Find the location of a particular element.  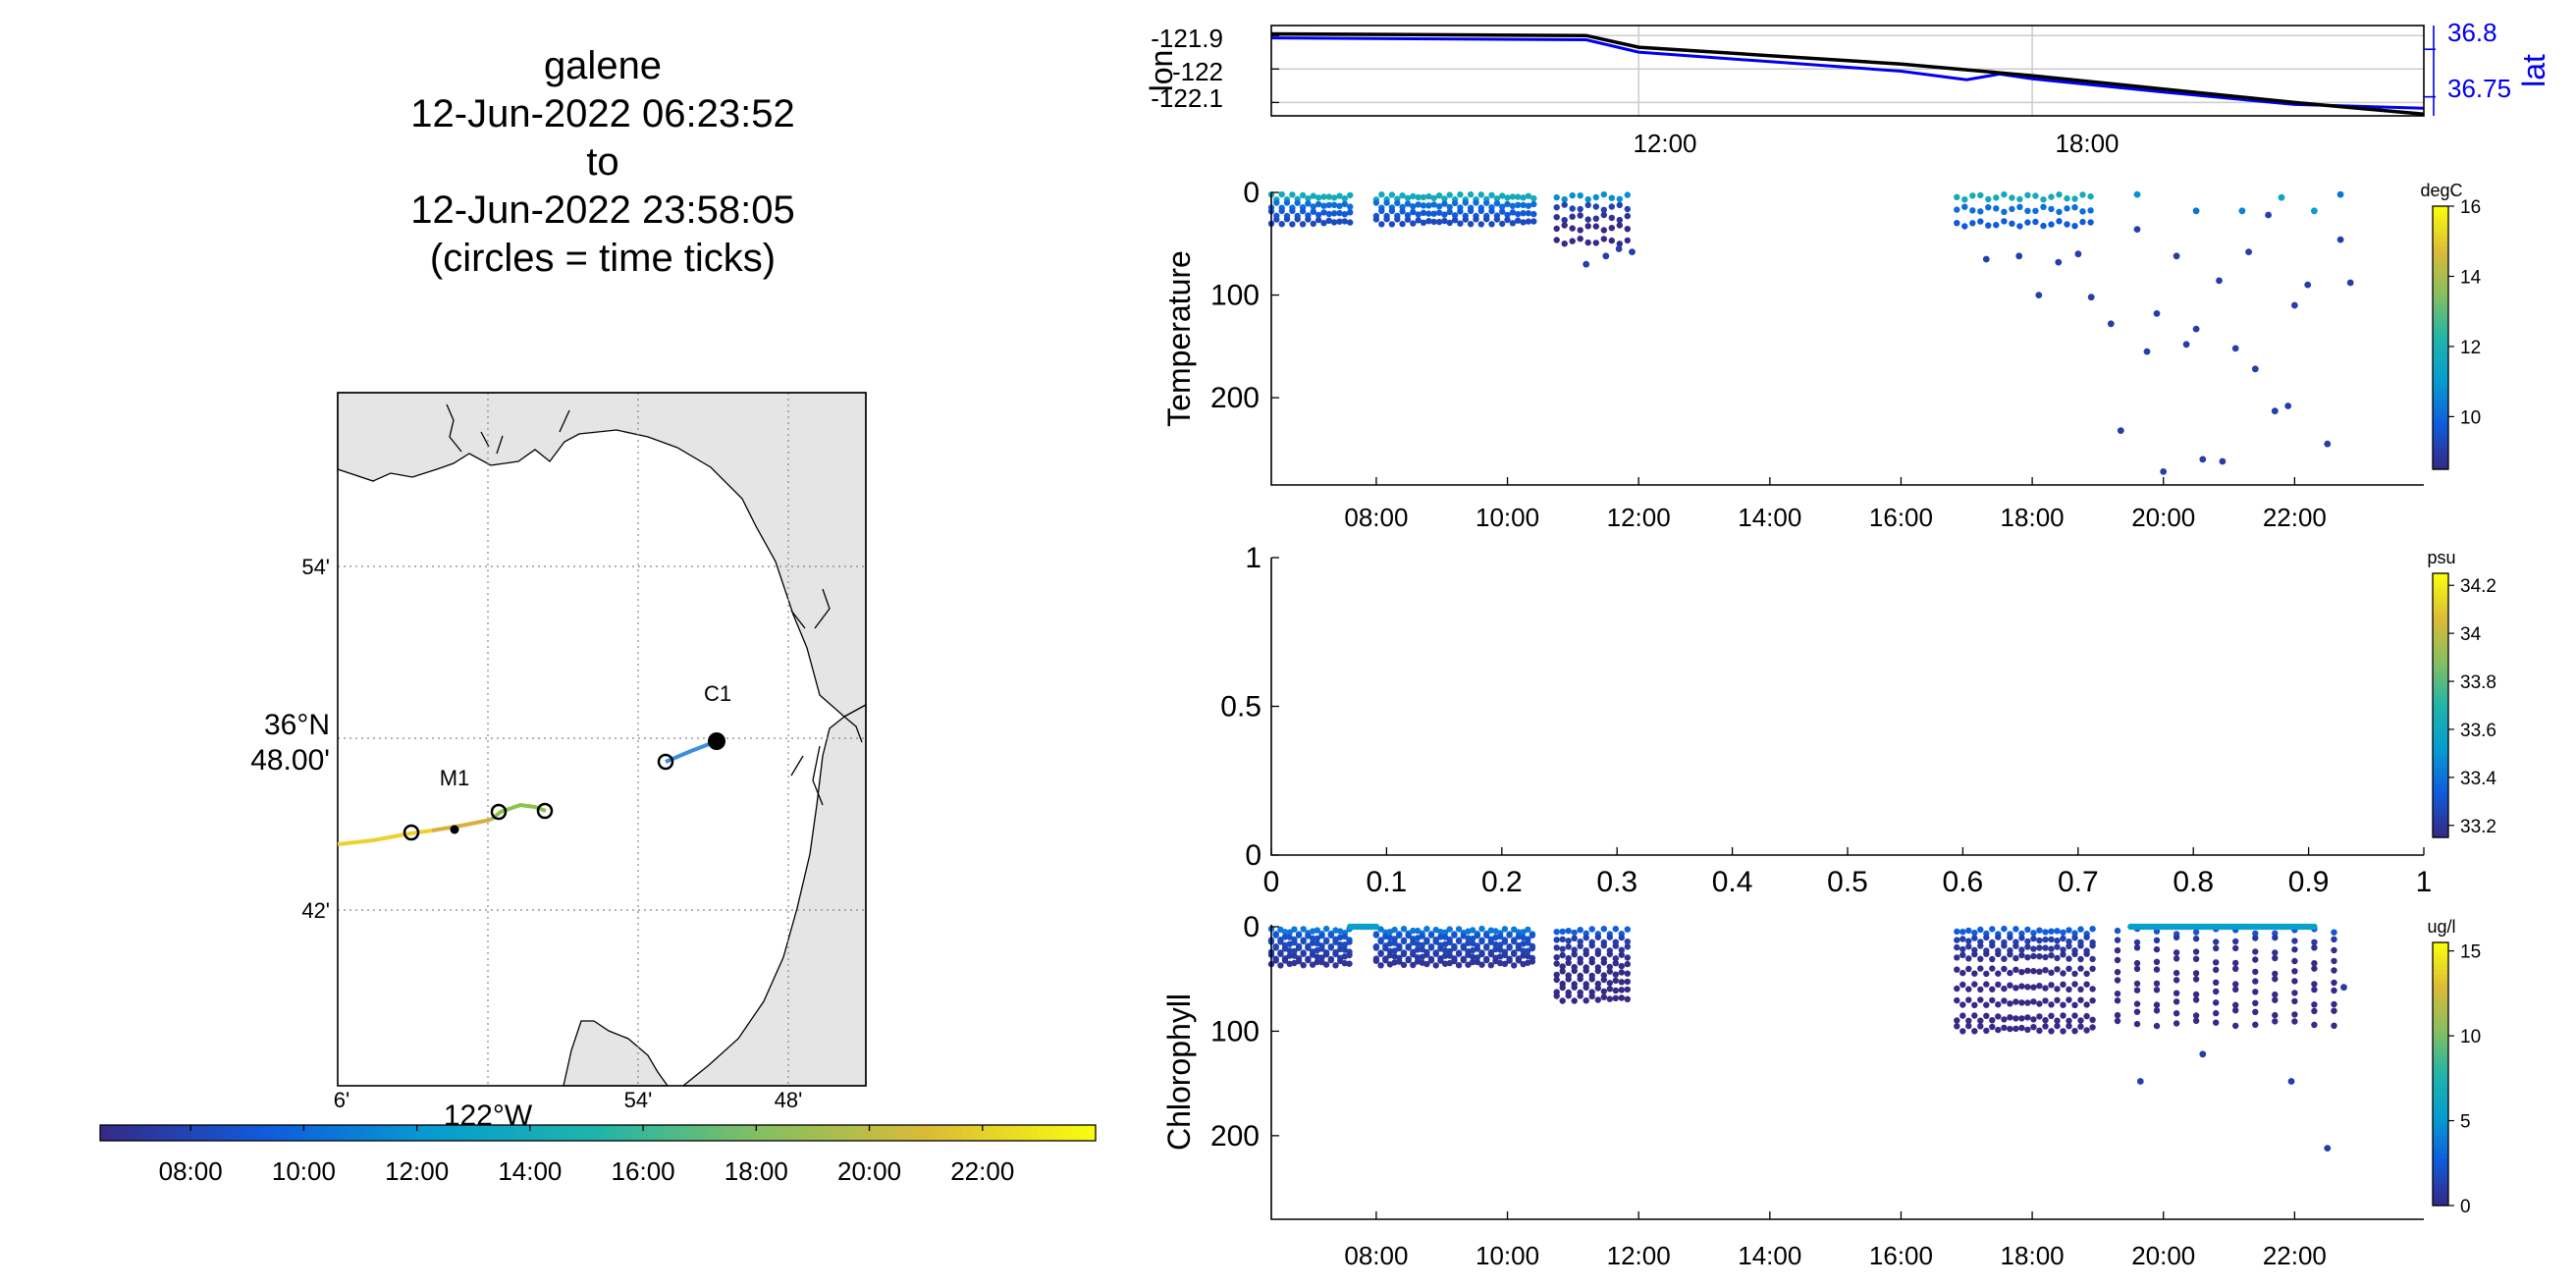

map-lat-label-54: 54' is located at coordinates (315, 567).